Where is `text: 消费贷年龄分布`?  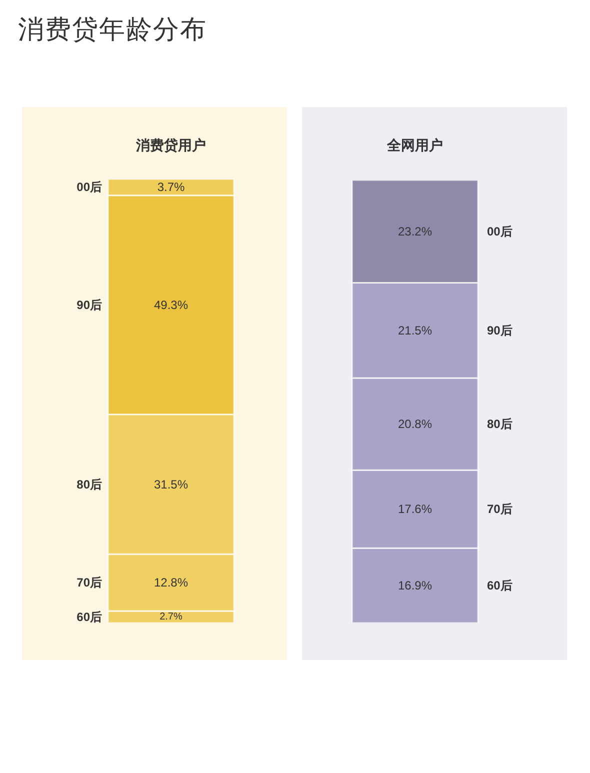 text: 消费贷年龄分布 is located at coordinates (112, 29).